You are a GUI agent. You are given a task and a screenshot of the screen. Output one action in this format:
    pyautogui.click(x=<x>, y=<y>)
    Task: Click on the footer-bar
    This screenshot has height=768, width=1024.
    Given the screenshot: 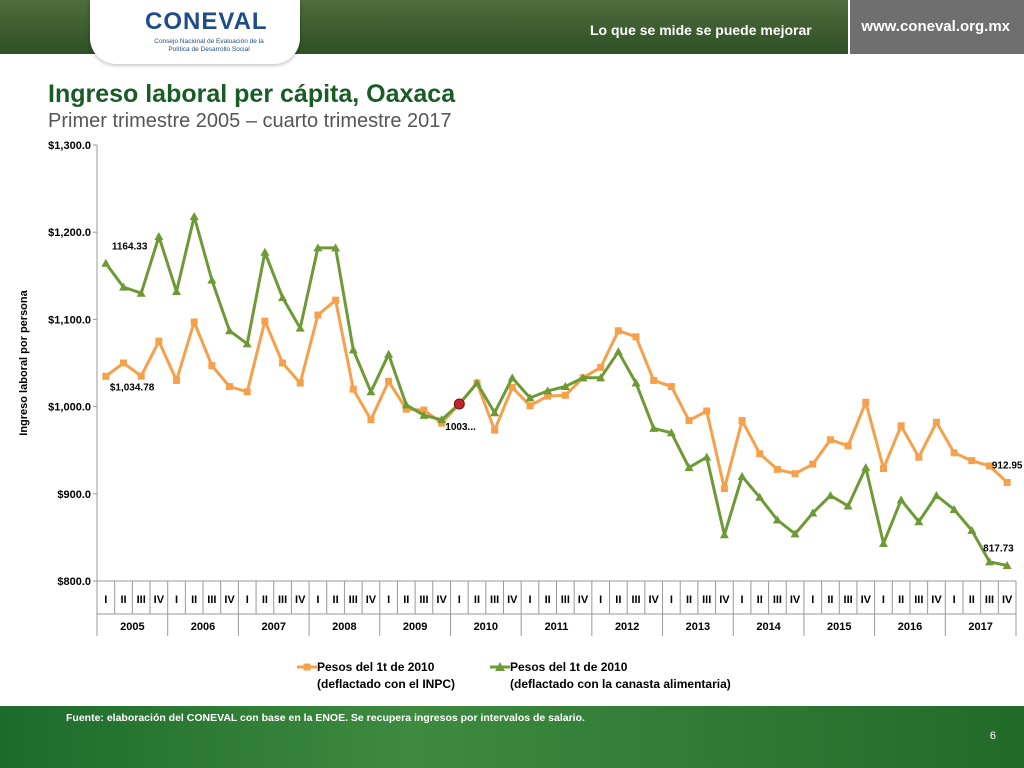 What is the action you would take?
    pyautogui.click(x=512, y=737)
    